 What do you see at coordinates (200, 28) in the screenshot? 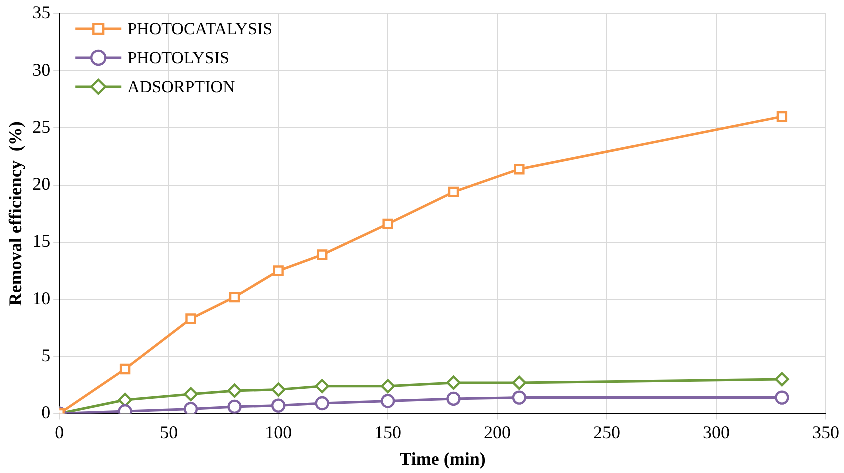
I see `legend-label: PHOTOCATALYSIS` at bounding box center [200, 28].